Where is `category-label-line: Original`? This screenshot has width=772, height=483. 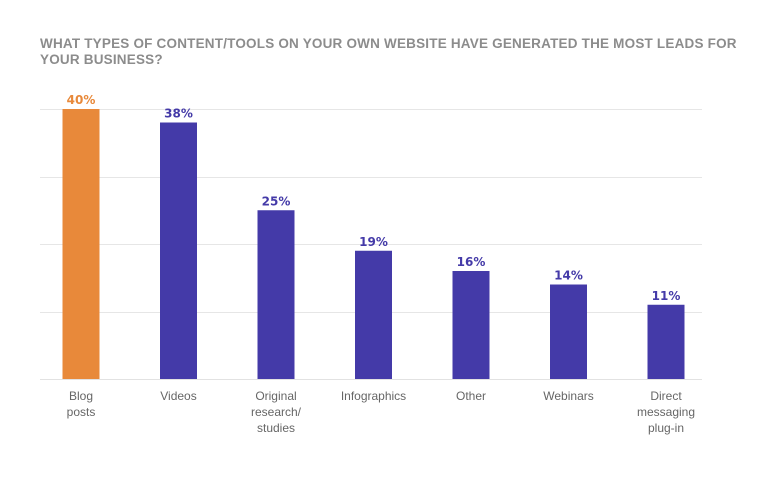 category-label-line: Original is located at coordinates (275, 396).